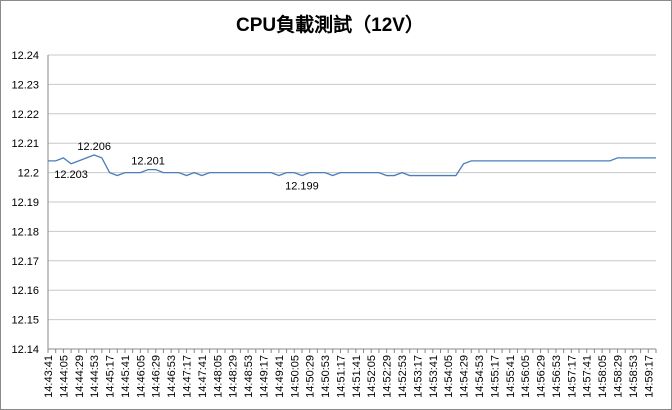 This screenshot has height=410, width=672. I want to click on y-tick-label: 12.23, so click(25, 85).